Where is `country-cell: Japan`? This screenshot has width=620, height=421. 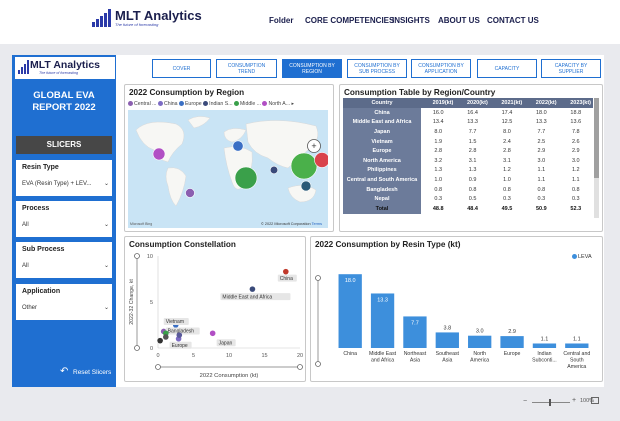 country-cell: Japan is located at coordinates (382, 132).